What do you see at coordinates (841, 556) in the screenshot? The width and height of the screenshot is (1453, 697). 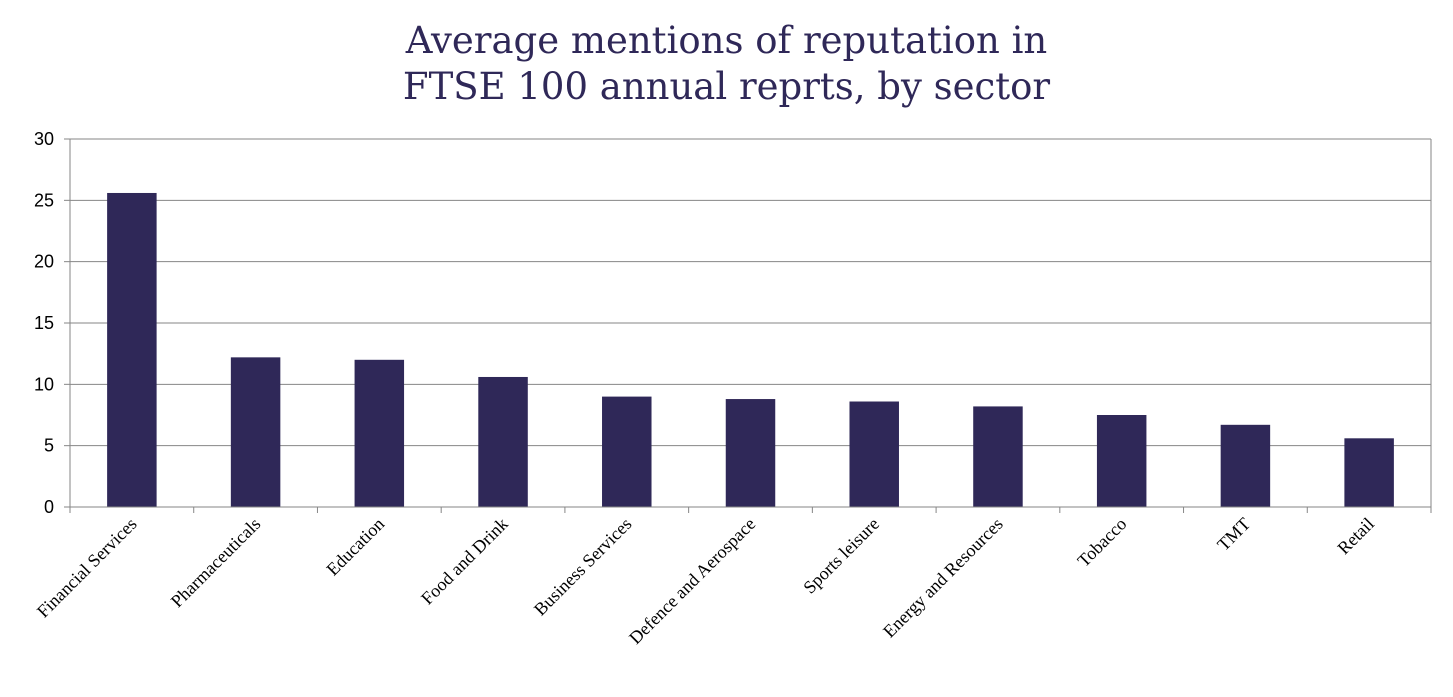 I see `x-tick-label: Sports leisure` at bounding box center [841, 556].